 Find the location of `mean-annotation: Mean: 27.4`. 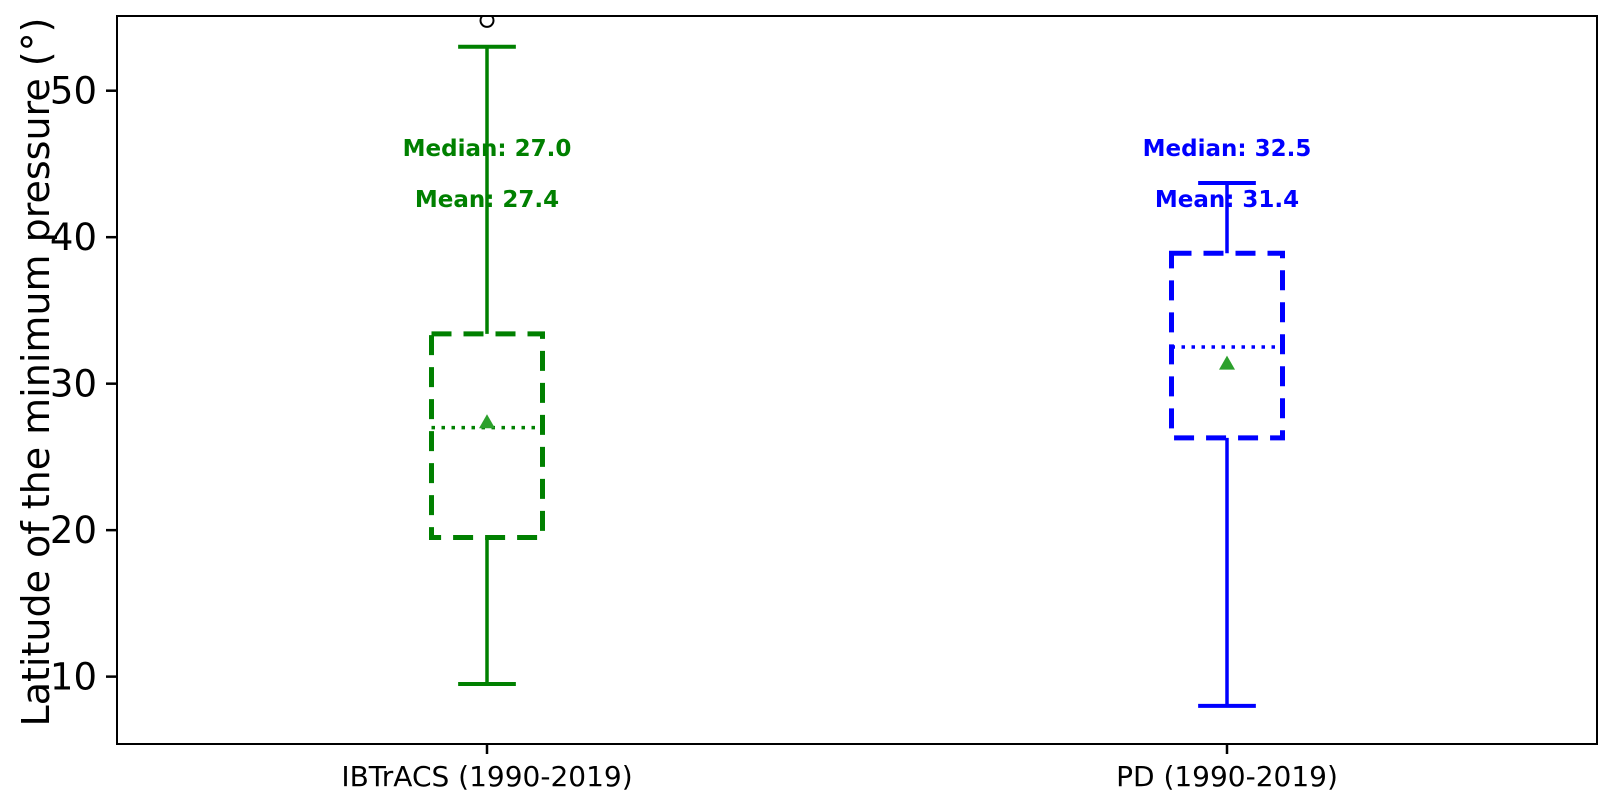

mean-annotation: Mean: 27.4 is located at coordinates (487, 200).